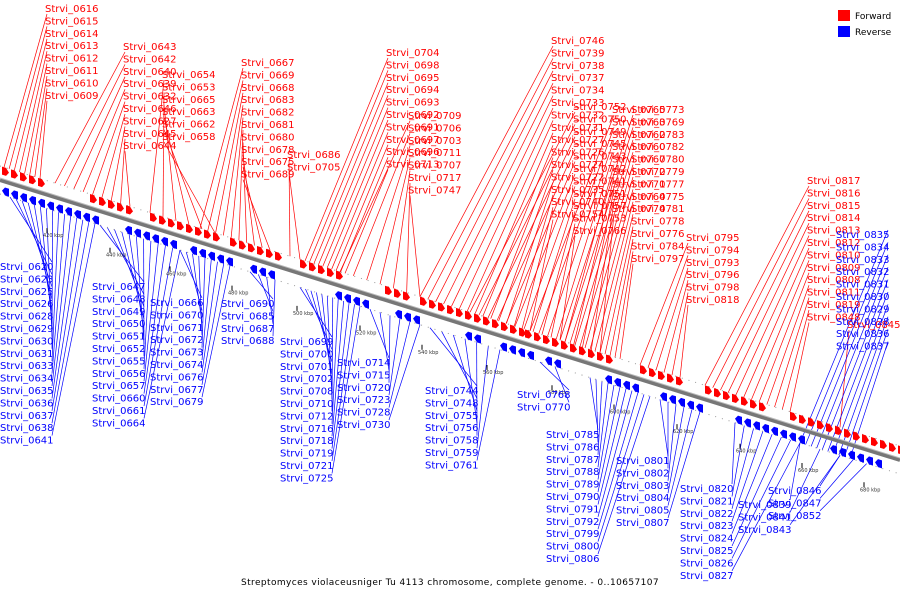  What do you see at coordinates (307, 354) in the screenshot?
I see `reverse-gene-label: Strvi_0700` at bounding box center [307, 354].